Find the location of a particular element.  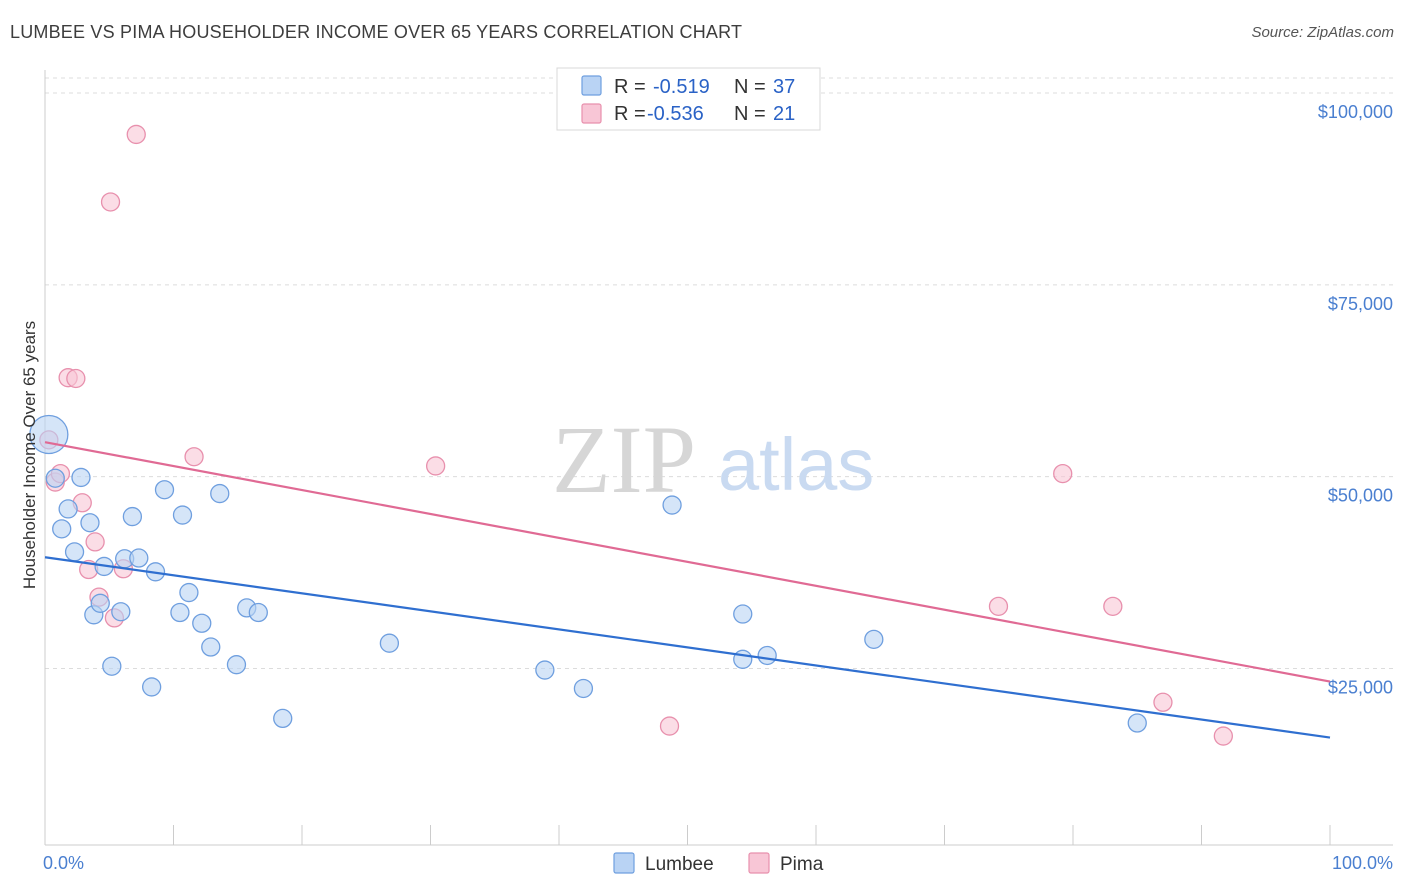

watermark-zip: ZIP is located at coordinates (624, 459).